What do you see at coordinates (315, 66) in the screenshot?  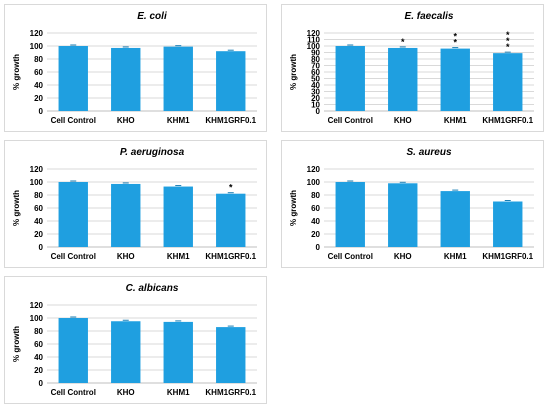 I see `y-tick-label: 70` at bounding box center [315, 66].